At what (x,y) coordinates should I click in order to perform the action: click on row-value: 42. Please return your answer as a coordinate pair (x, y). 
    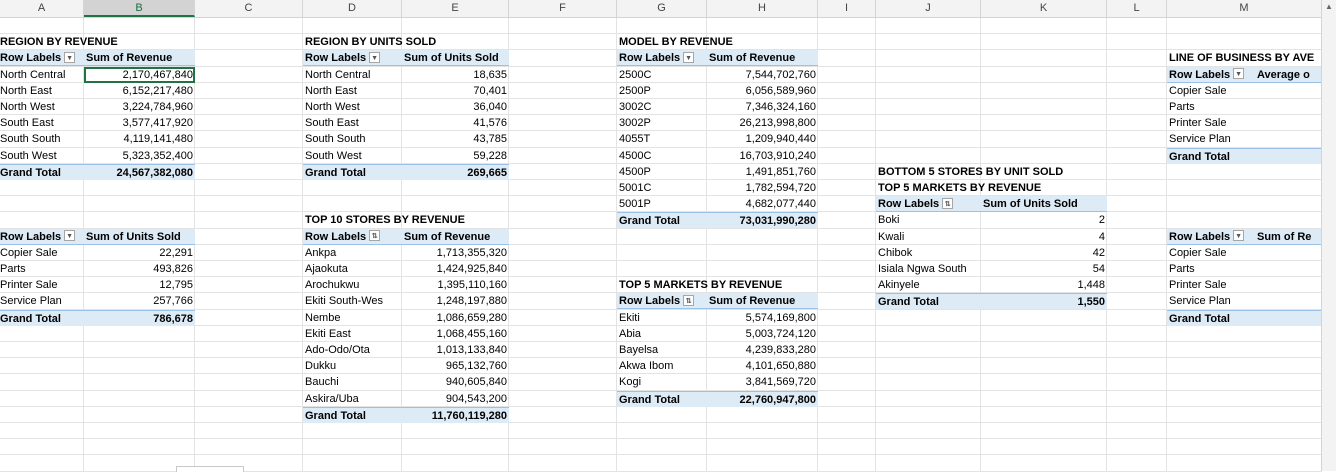
    Looking at the image, I should click on (1044, 253).